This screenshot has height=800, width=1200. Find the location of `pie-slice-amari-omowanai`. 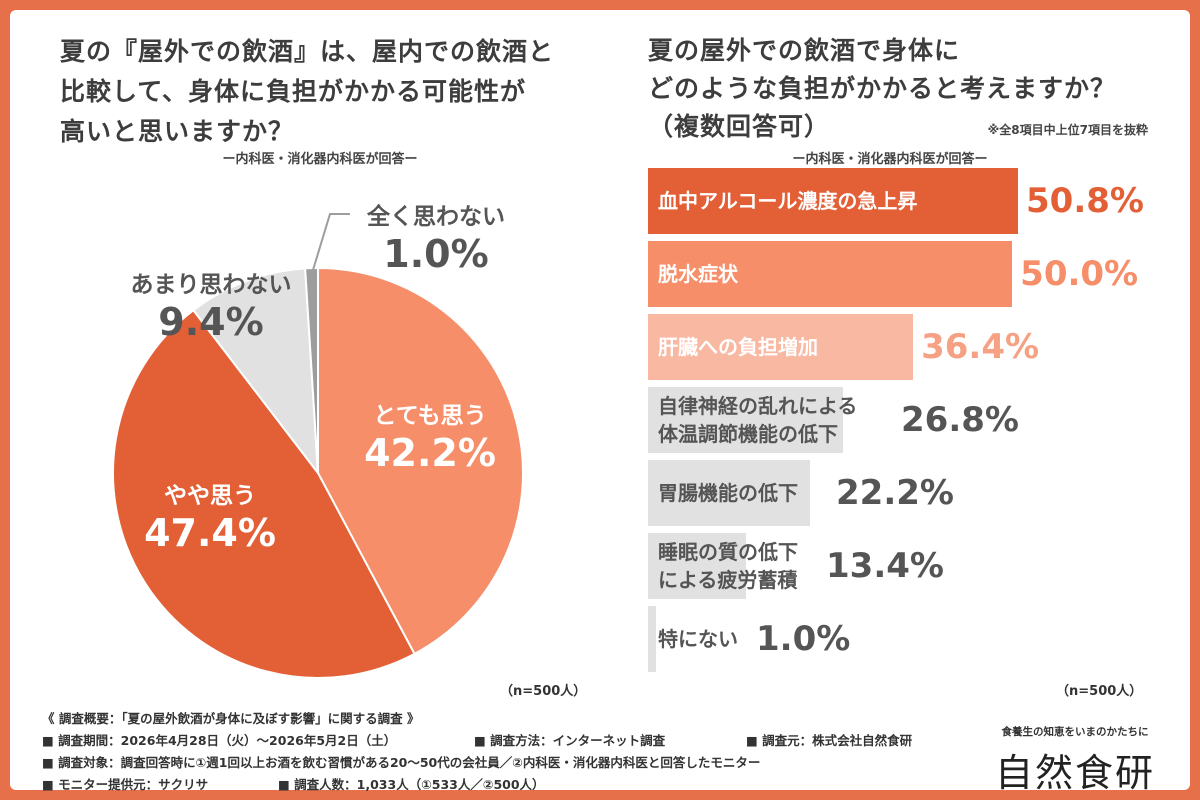

pie-slice-amari-omowanai is located at coordinates (255, 372).